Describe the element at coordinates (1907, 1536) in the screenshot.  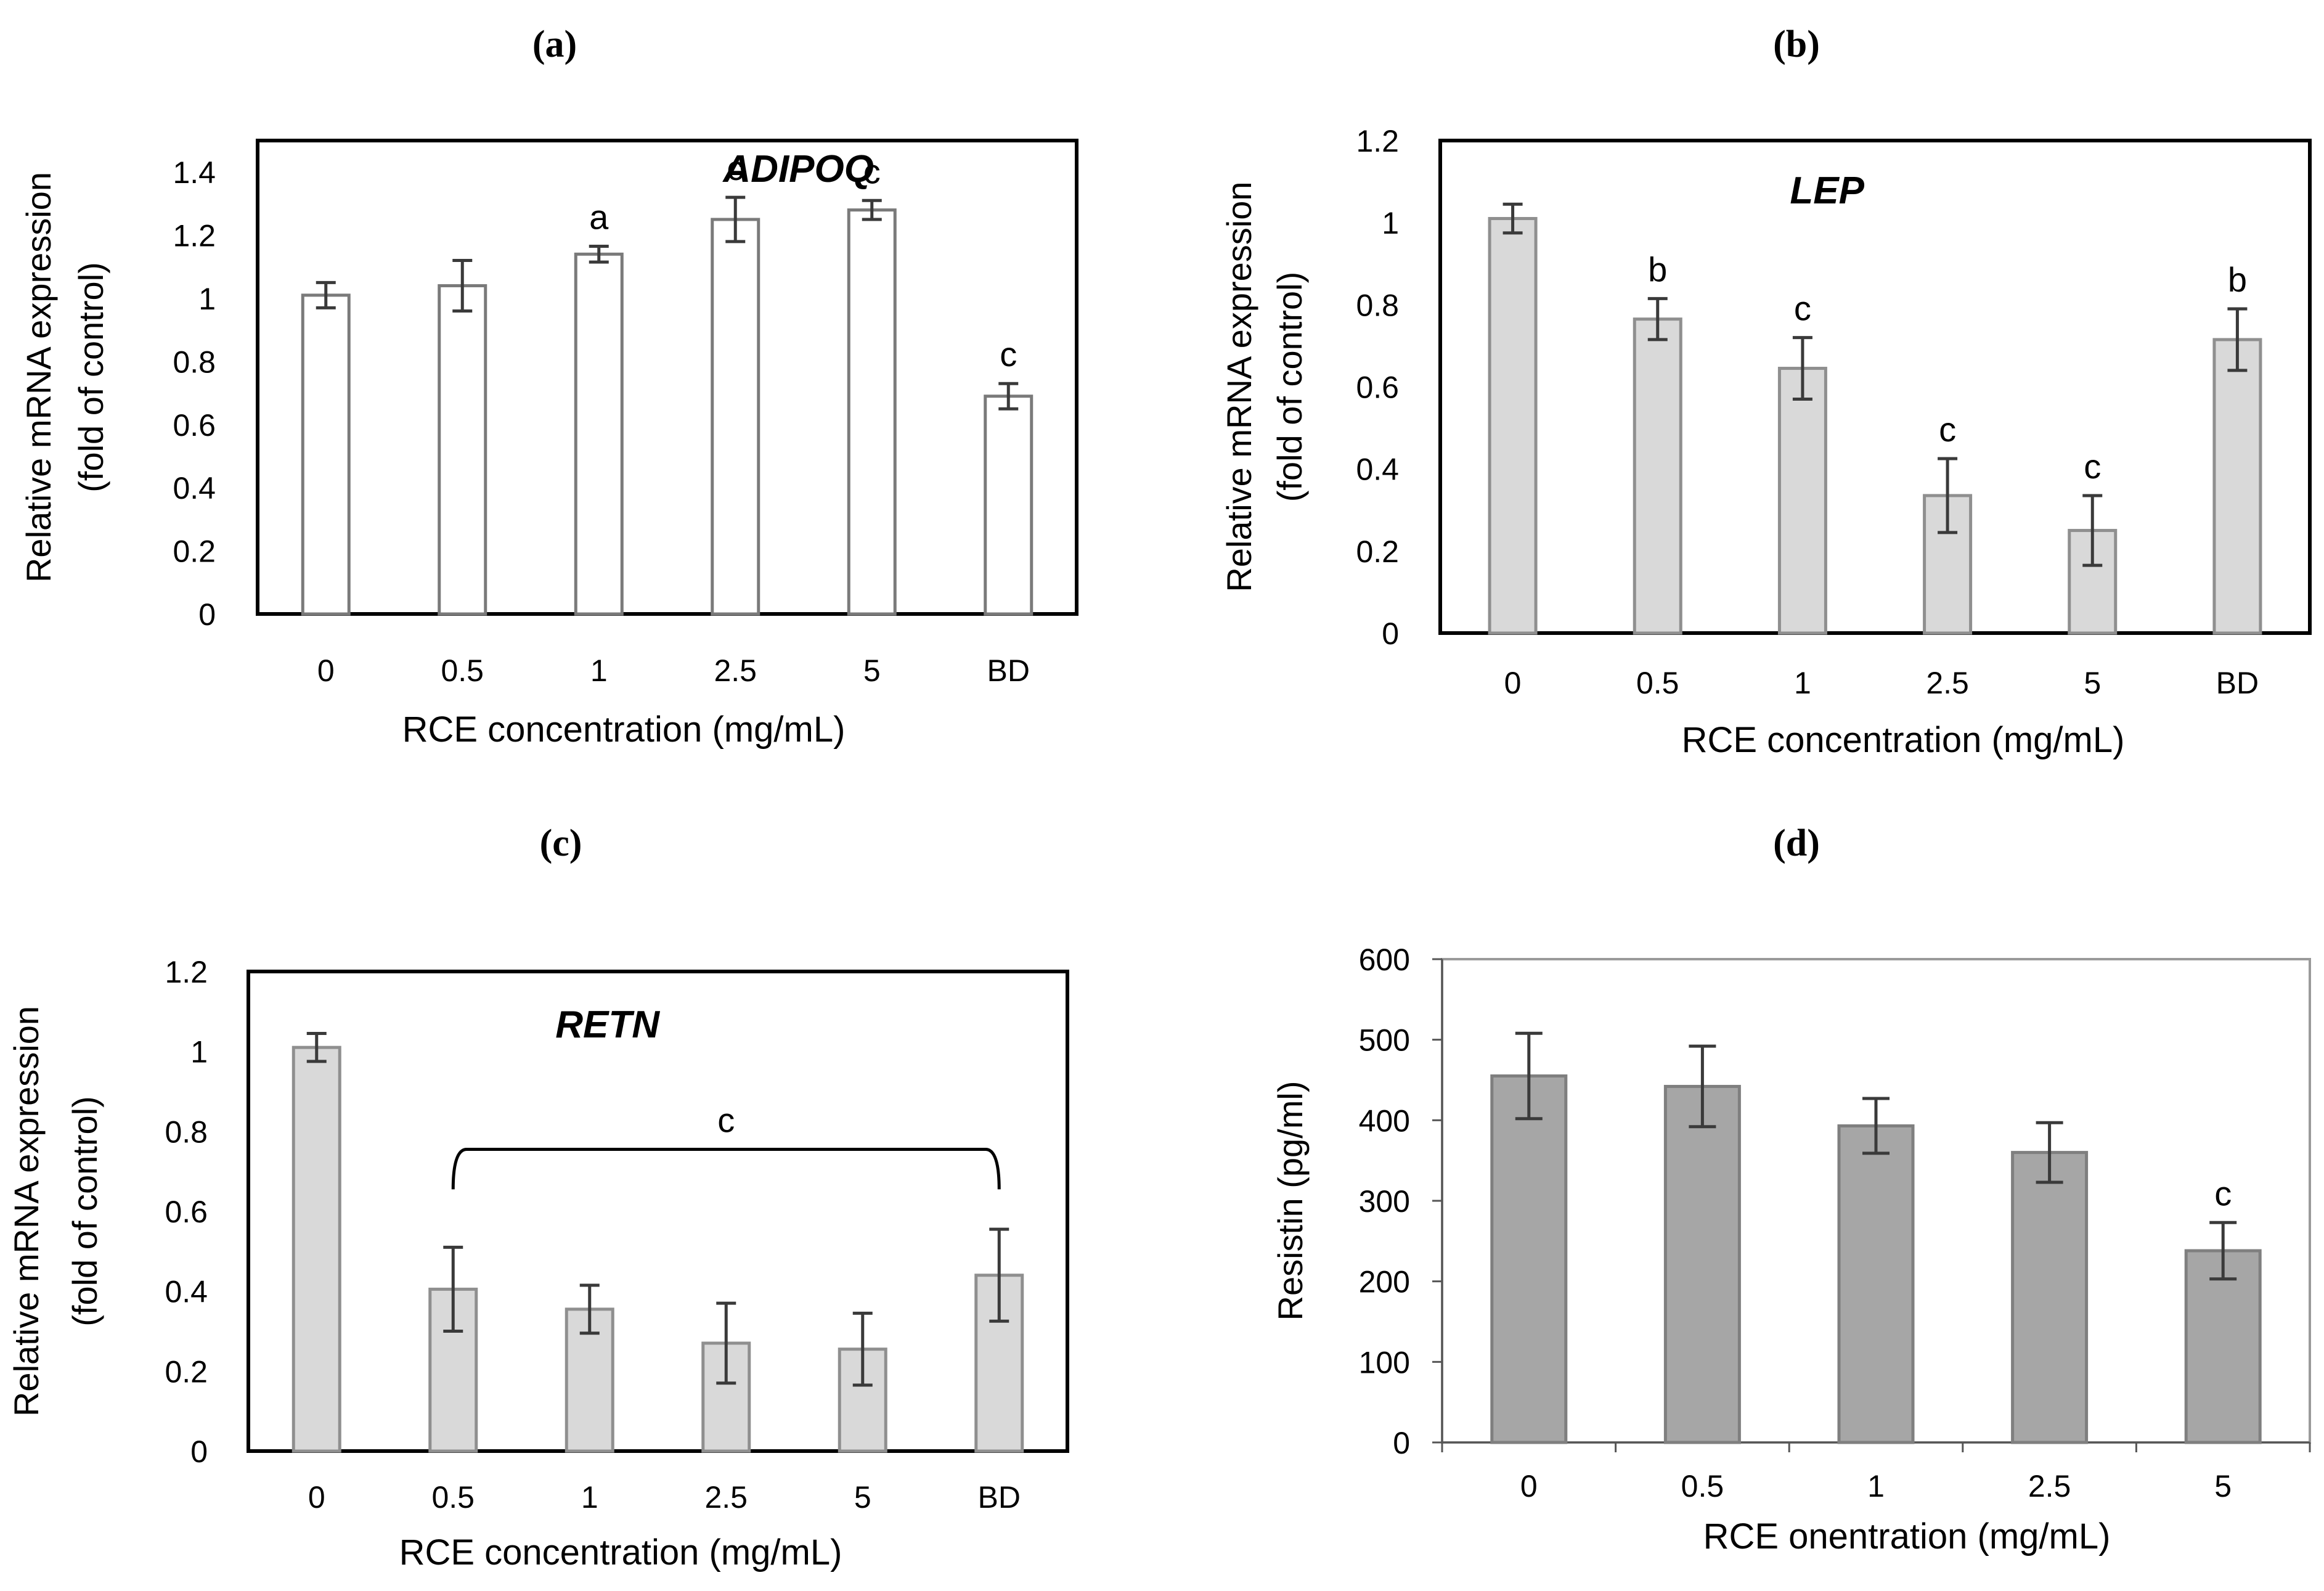
I see `x-axis-label: RCE onentration (mg/mL)` at that location.